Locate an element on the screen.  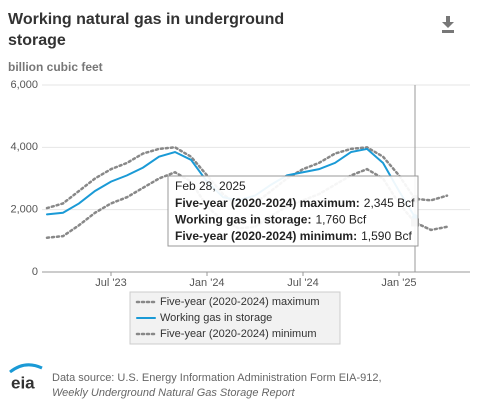
x-tick-label: Jul '23 is located at coordinates (110, 283).